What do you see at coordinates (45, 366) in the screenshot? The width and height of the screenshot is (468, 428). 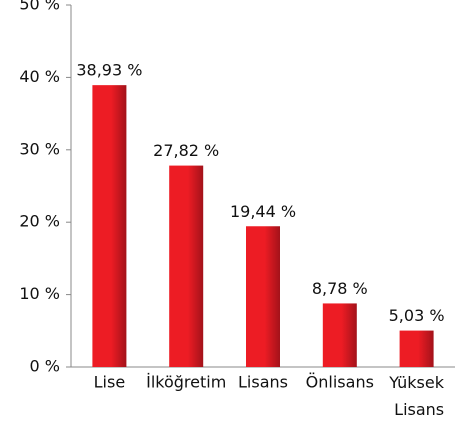 I see `y-tick-label: 0 %` at bounding box center [45, 366].